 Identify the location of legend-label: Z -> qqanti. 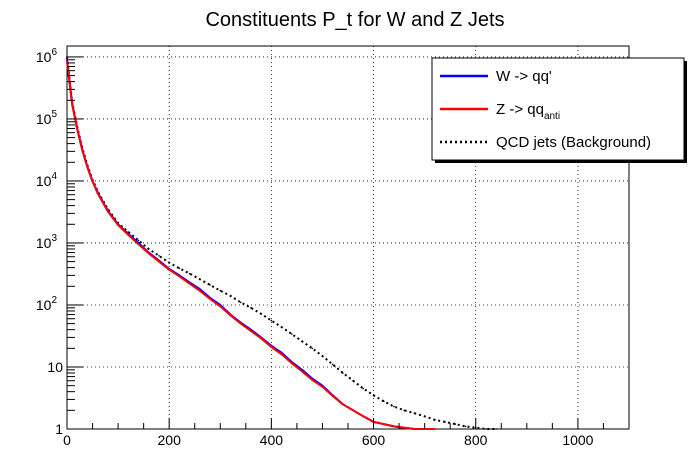
(528, 111).